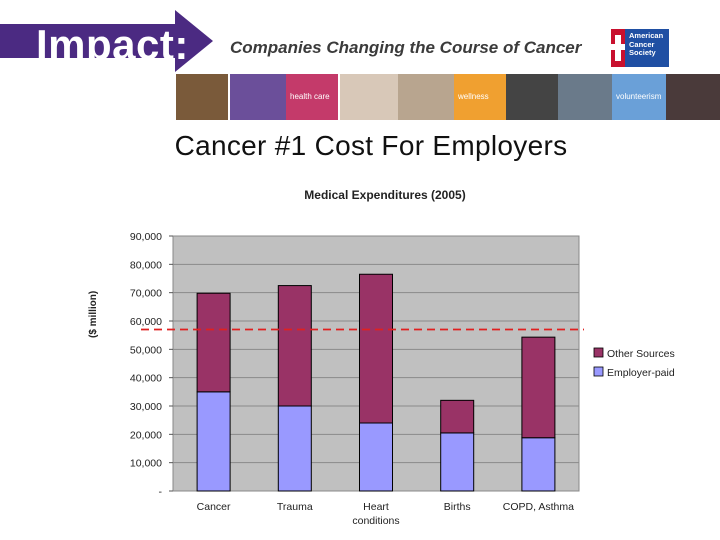  Describe the element at coordinates (639, 97) in the screenshot. I see `tile-volunteerism: volunteerism` at that location.